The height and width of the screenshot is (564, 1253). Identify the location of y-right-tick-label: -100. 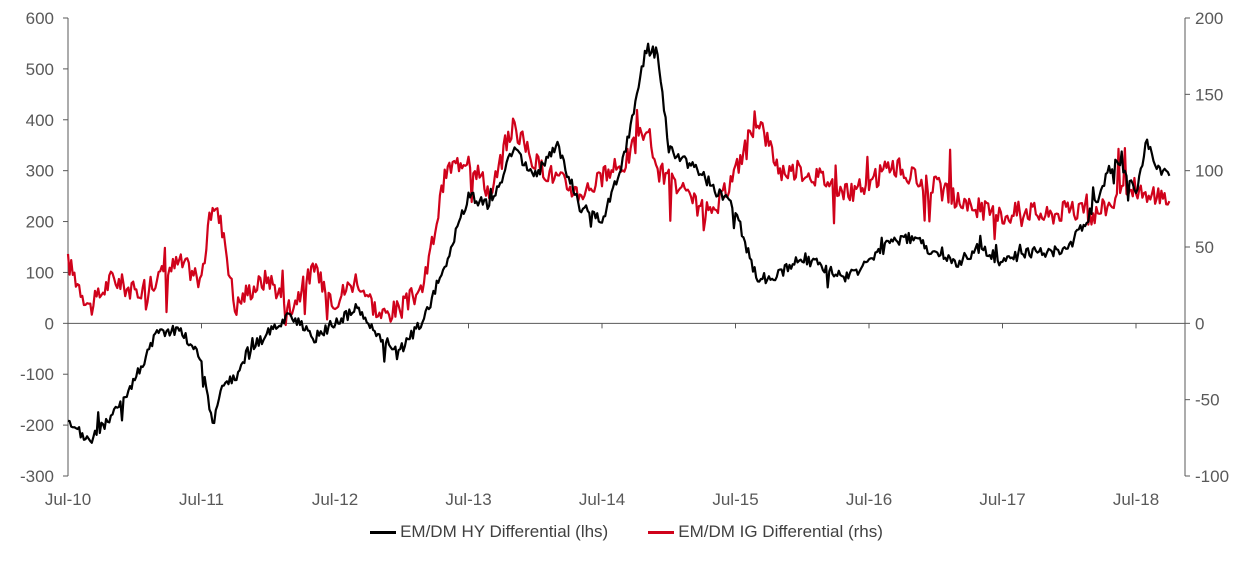
(1212, 476).